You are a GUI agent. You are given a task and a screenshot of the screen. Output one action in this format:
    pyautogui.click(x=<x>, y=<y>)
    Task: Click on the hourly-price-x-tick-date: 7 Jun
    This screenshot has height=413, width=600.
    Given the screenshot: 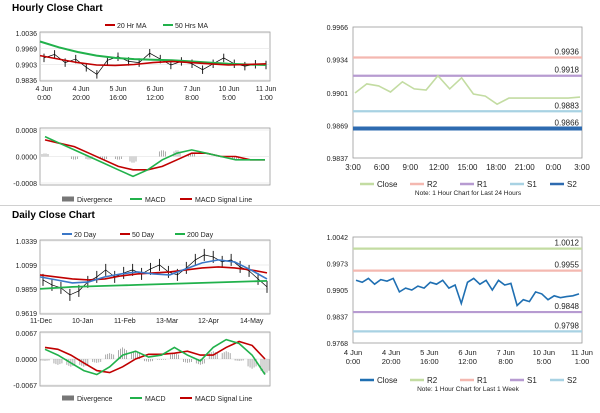 What is the action you would take?
    pyautogui.click(x=191, y=89)
    